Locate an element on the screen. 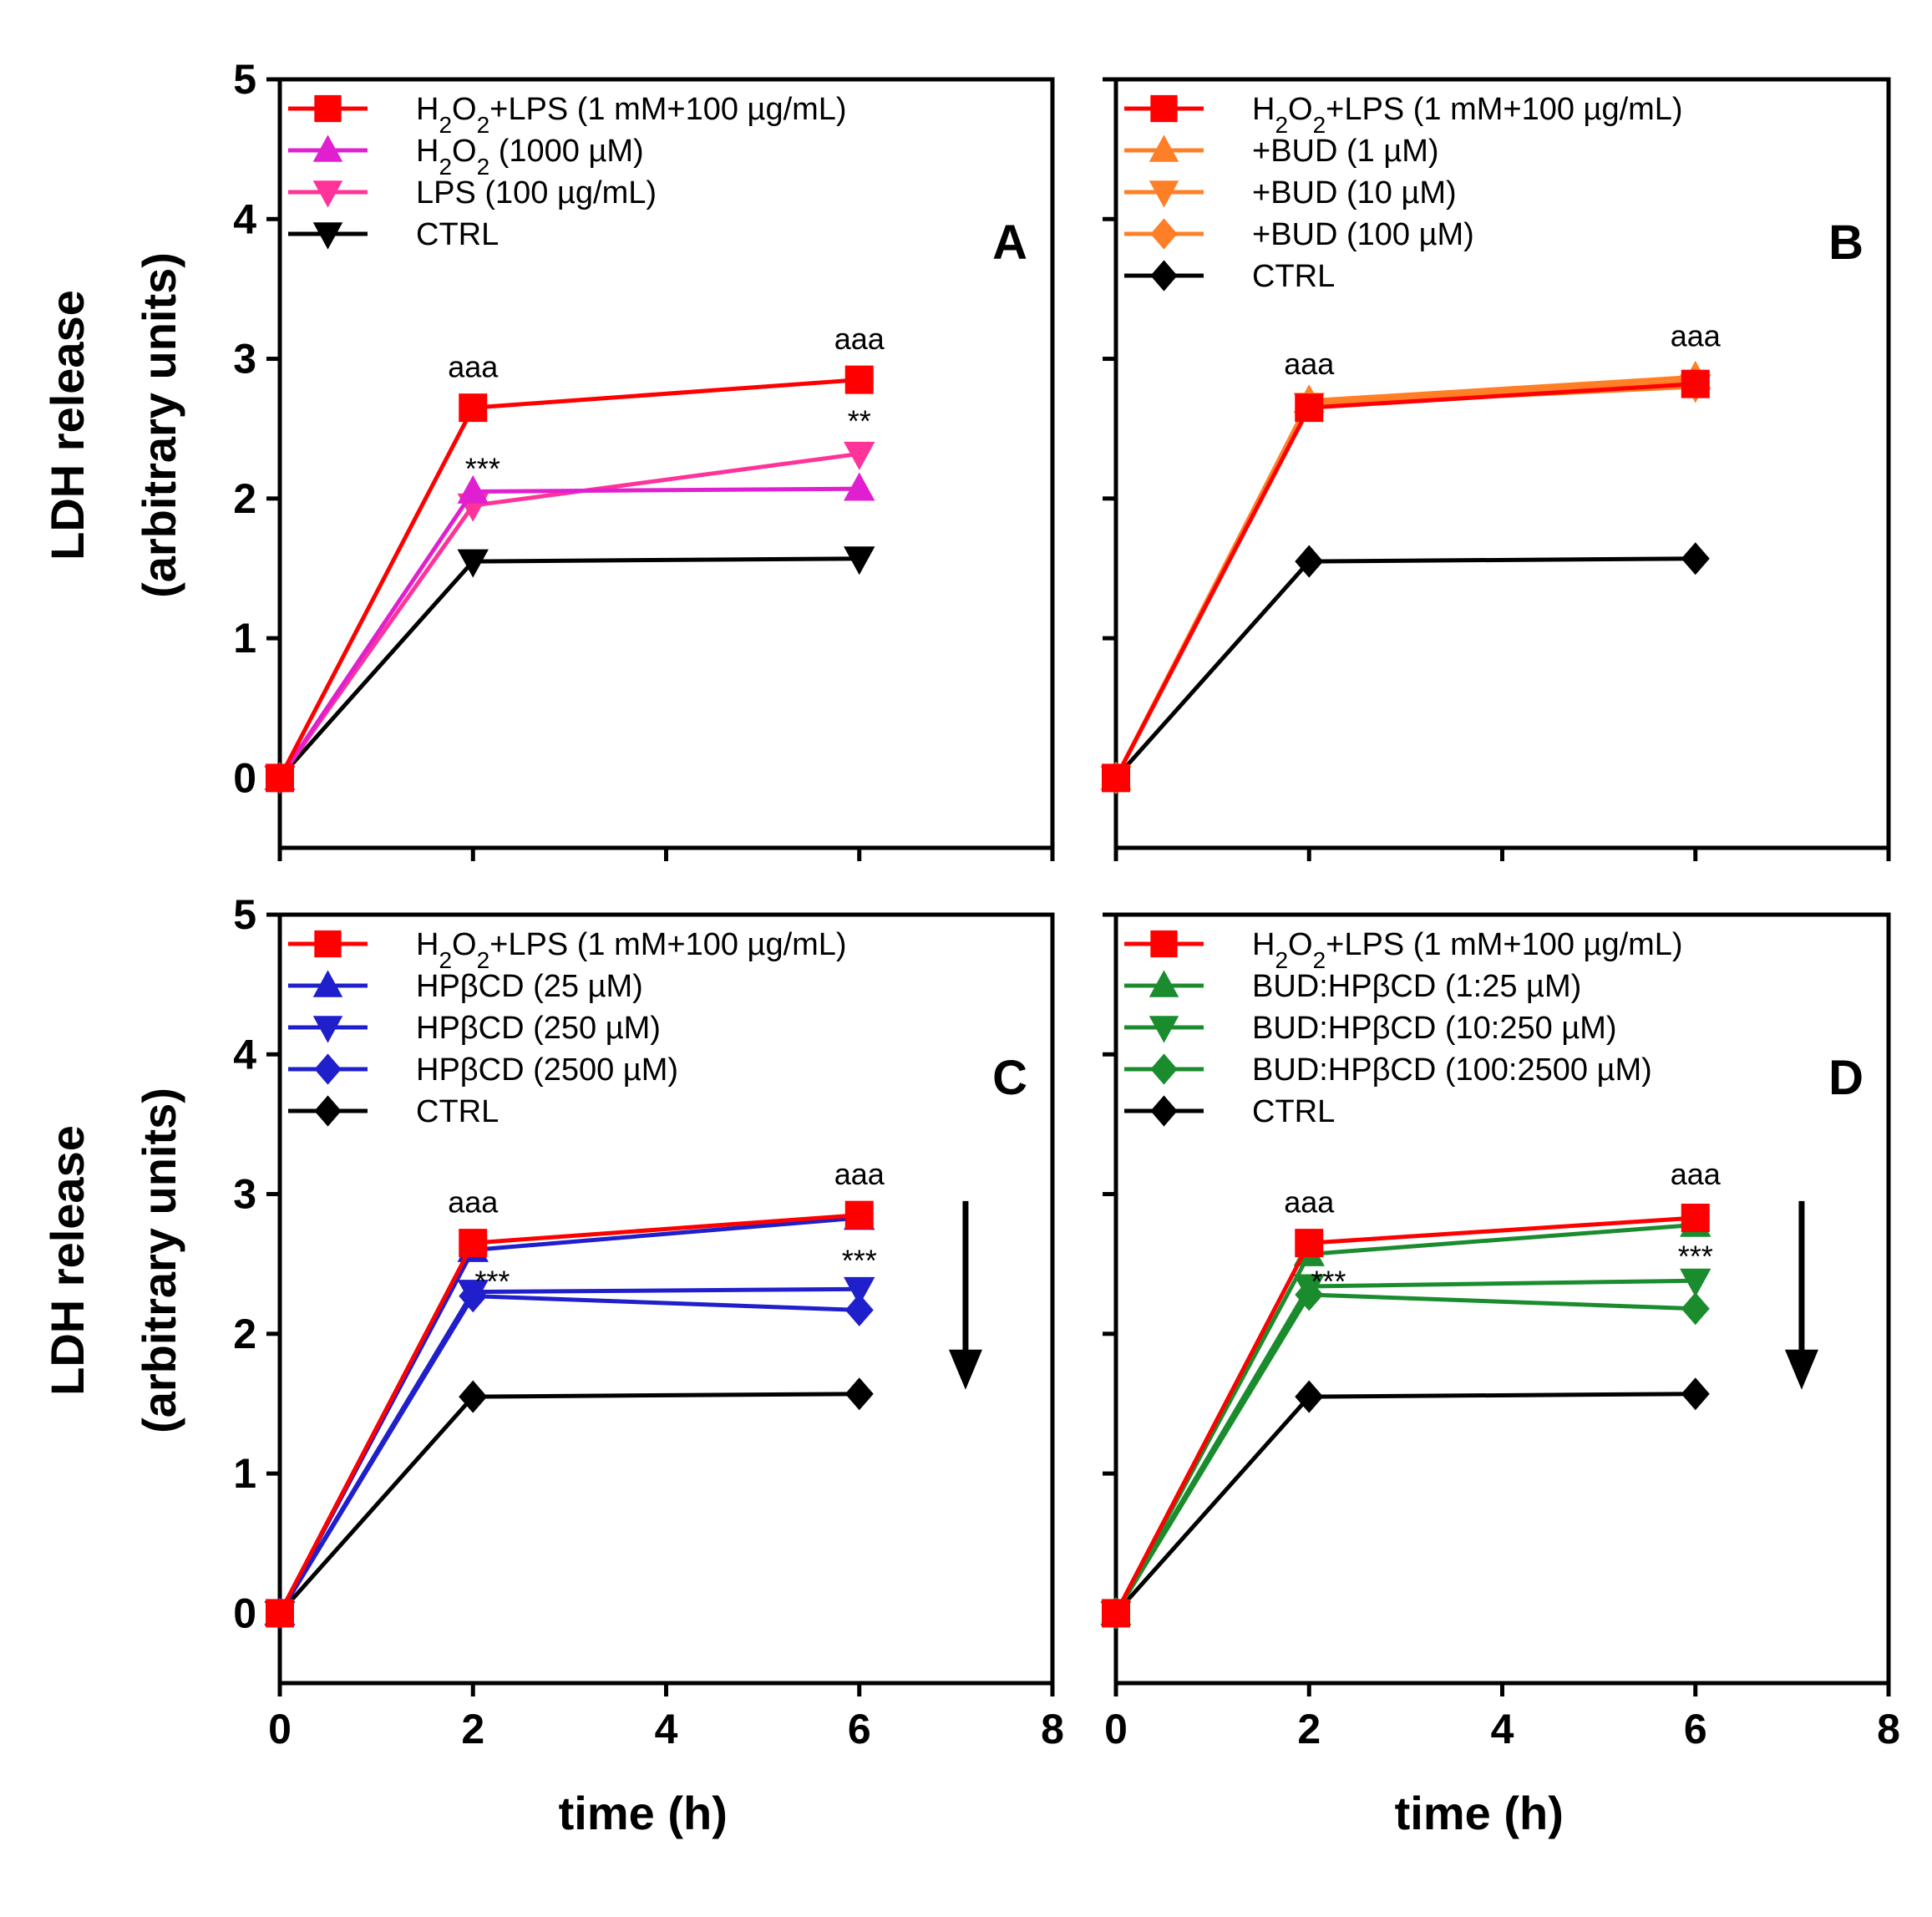 The image size is (1932, 1917). legend-item: +BUD (1 µM) is located at coordinates (1281, 151).